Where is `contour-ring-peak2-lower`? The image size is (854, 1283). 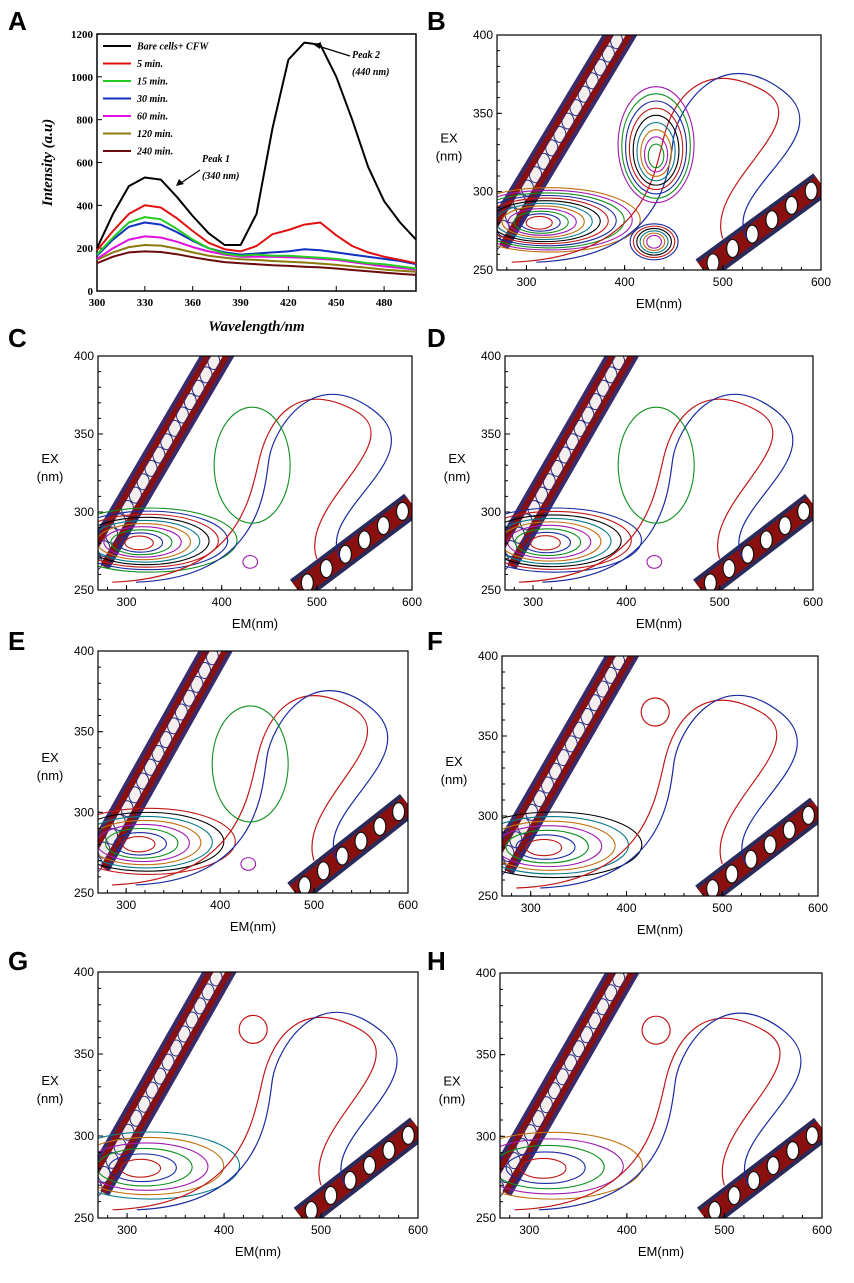
contour-ring-peak2-lower is located at coordinates (654, 242).